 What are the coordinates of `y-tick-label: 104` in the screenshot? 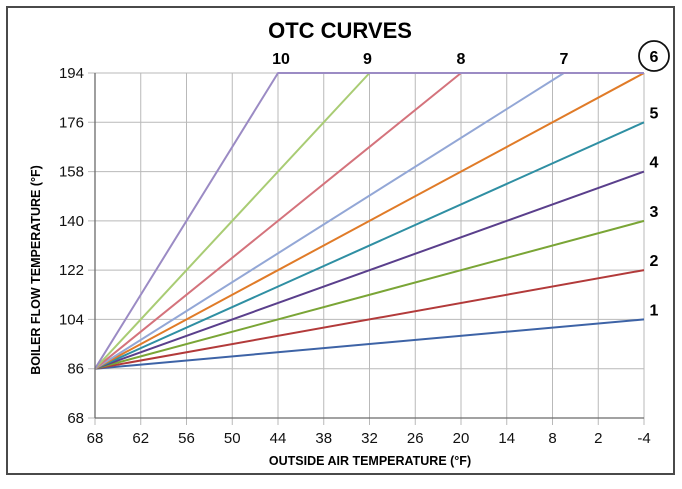 It's located at (71, 319).